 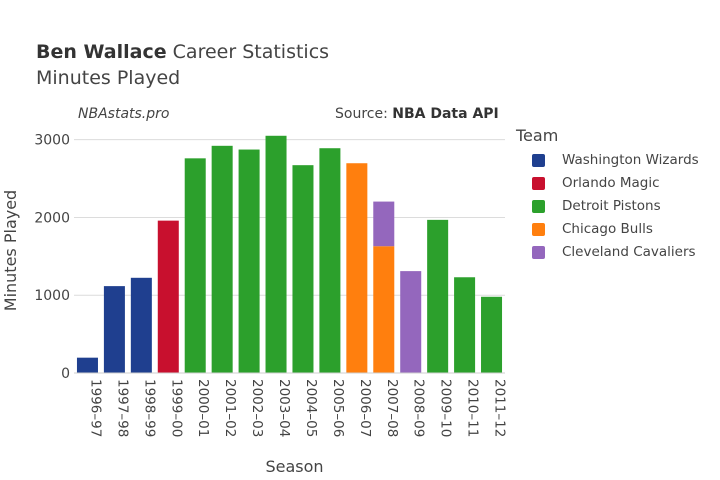 I want to click on chart-title: Ben Wallace Career Statistics, so click(x=182, y=52).